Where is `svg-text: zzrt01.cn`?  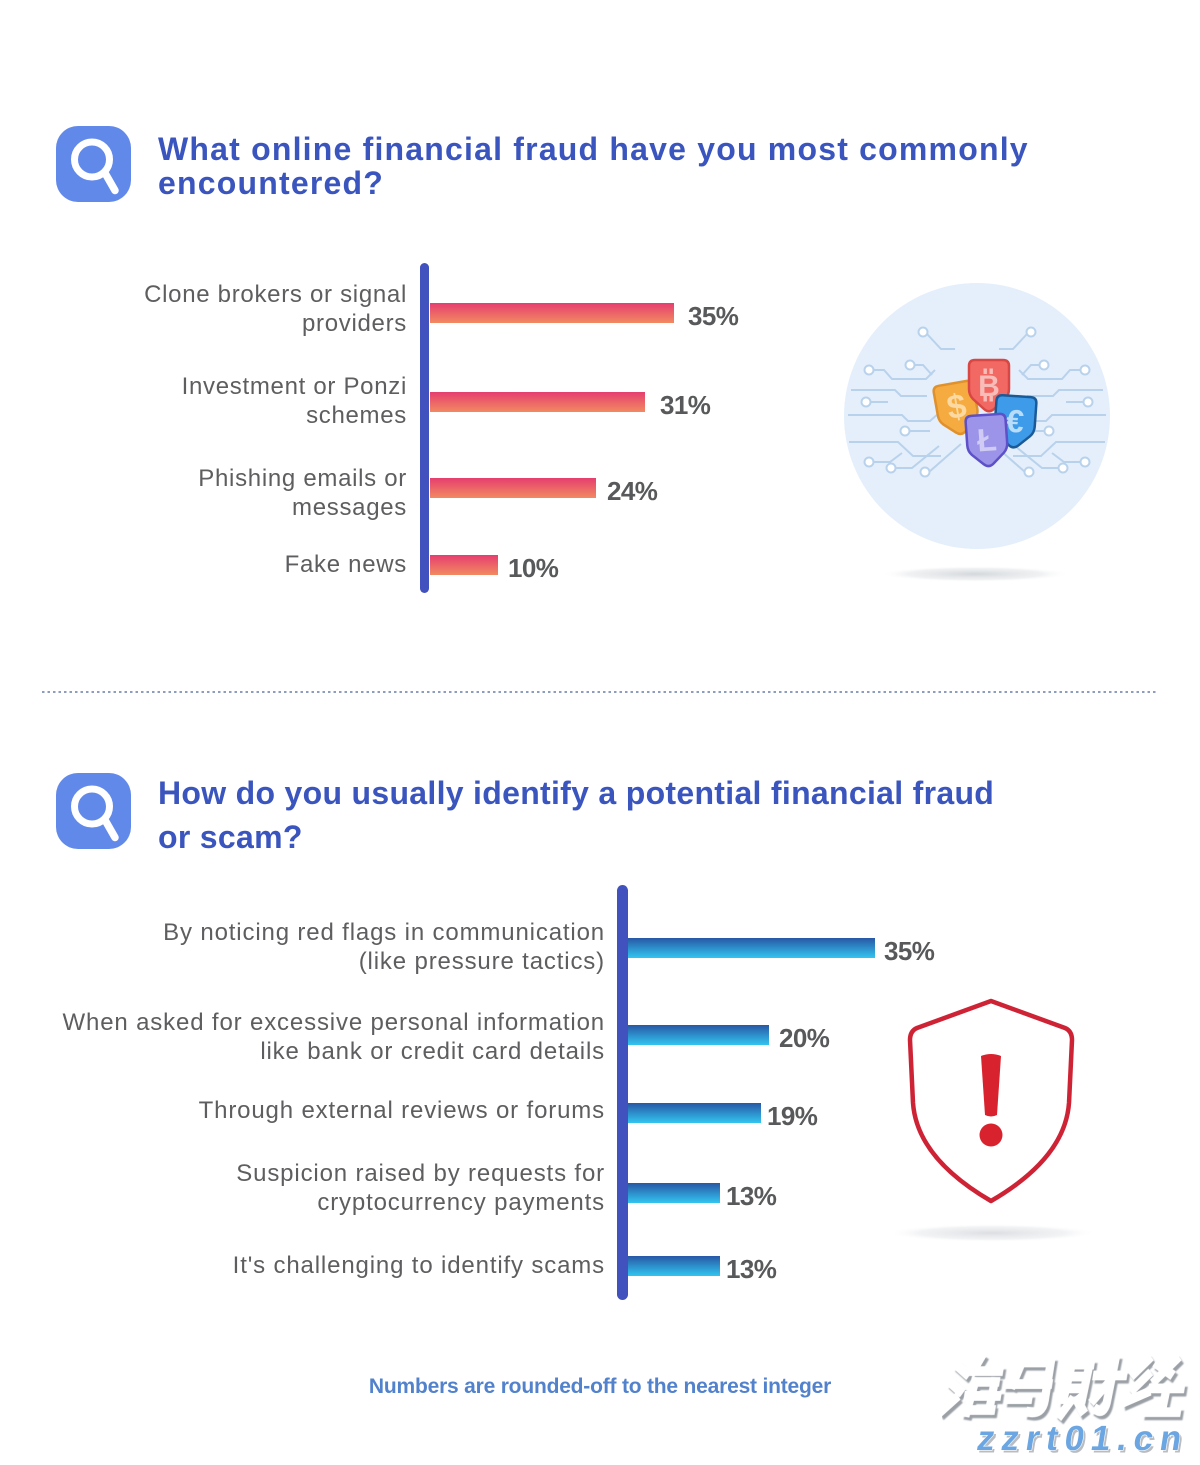
svg-text: zzrt01.cn is located at coordinates (1082, 1438).